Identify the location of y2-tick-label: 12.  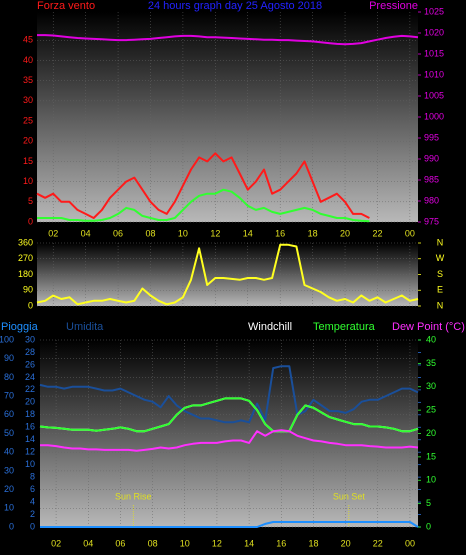
(30, 452).